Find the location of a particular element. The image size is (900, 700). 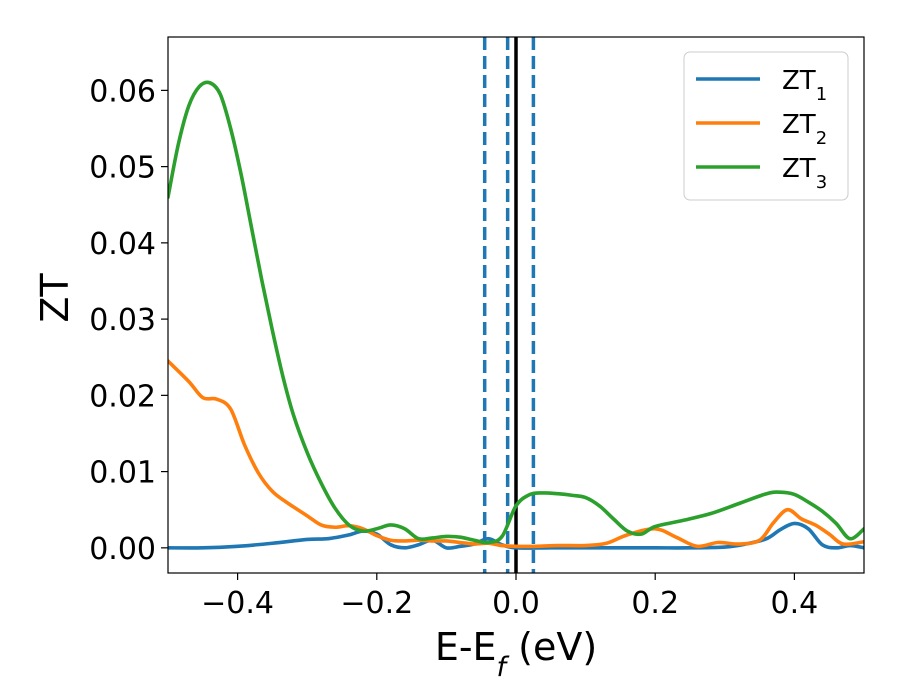

x-tick-label: −0.4 is located at coordinates (237, 603).